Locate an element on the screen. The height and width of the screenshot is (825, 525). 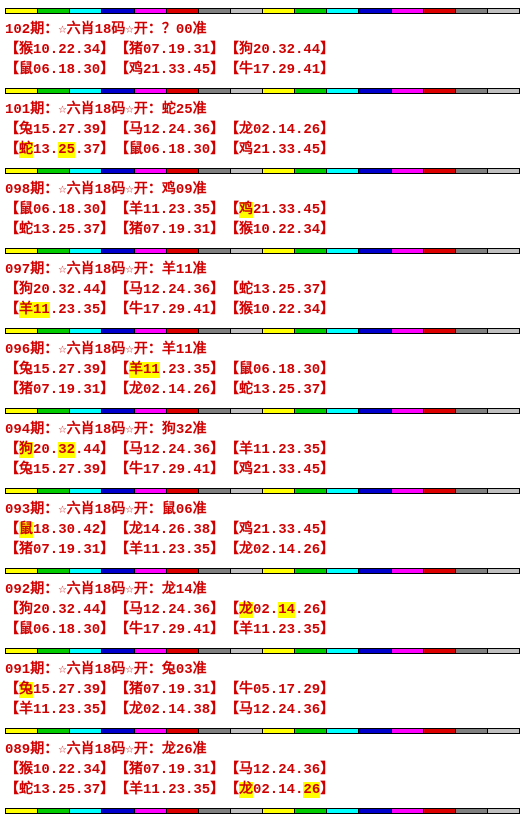
item-highlight: 26 is located at coordinates (312, 790).